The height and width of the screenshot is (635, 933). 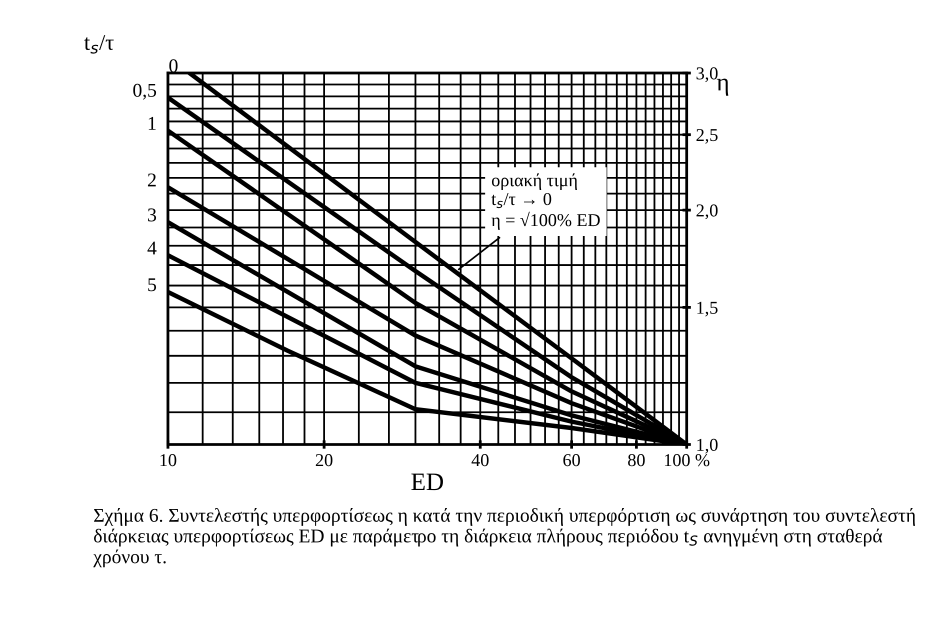 I want to click on series-label: 3, so click(x=152, y=215).